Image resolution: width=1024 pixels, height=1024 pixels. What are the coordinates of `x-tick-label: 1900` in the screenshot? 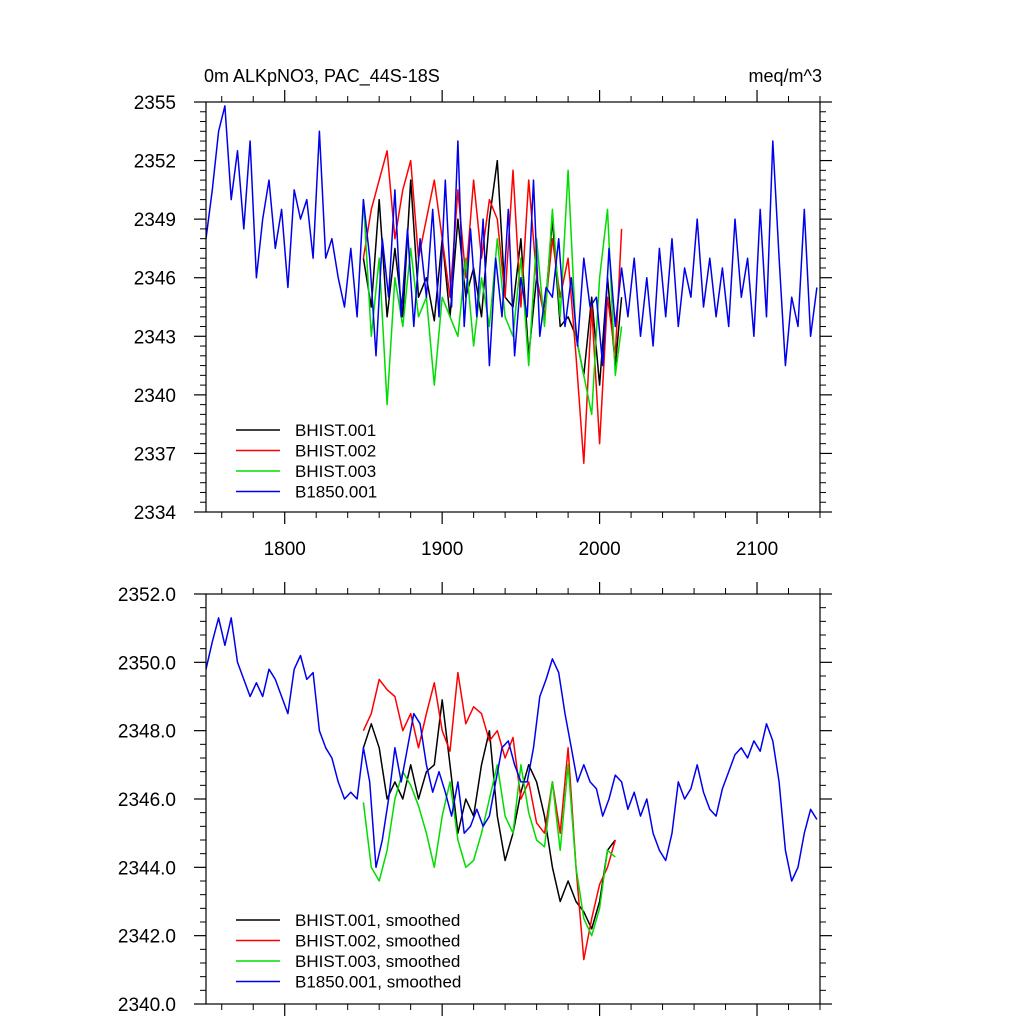 It's located at (442, 549).